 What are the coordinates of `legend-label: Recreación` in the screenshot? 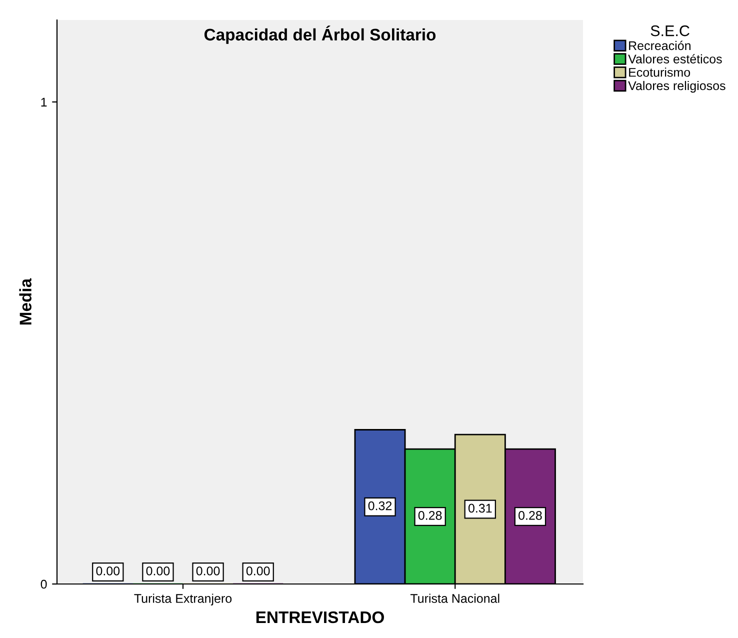 It's located at (659, 45).